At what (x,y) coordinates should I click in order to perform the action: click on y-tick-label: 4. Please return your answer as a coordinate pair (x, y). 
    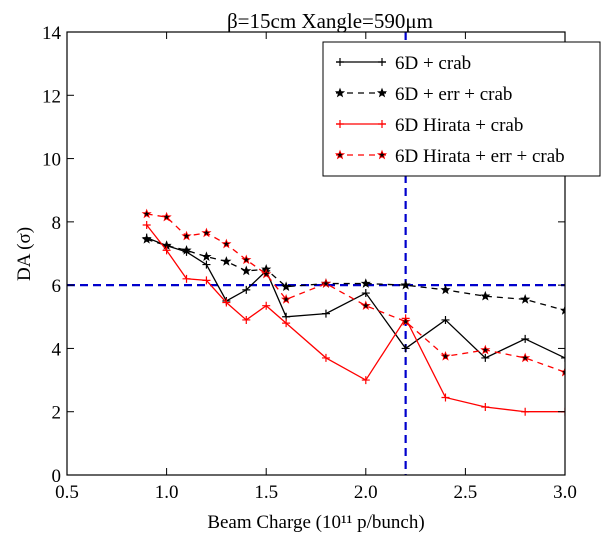
    Looking at the image, I should click on (57, 349).